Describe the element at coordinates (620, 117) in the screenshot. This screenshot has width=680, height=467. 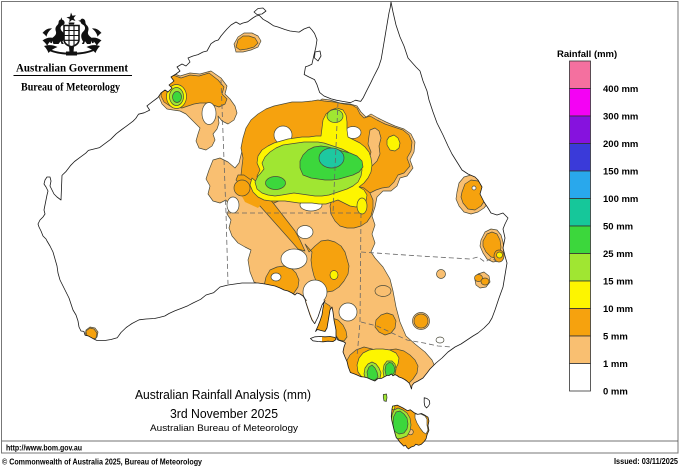
I see `svg-text: 300 mm` at that location.